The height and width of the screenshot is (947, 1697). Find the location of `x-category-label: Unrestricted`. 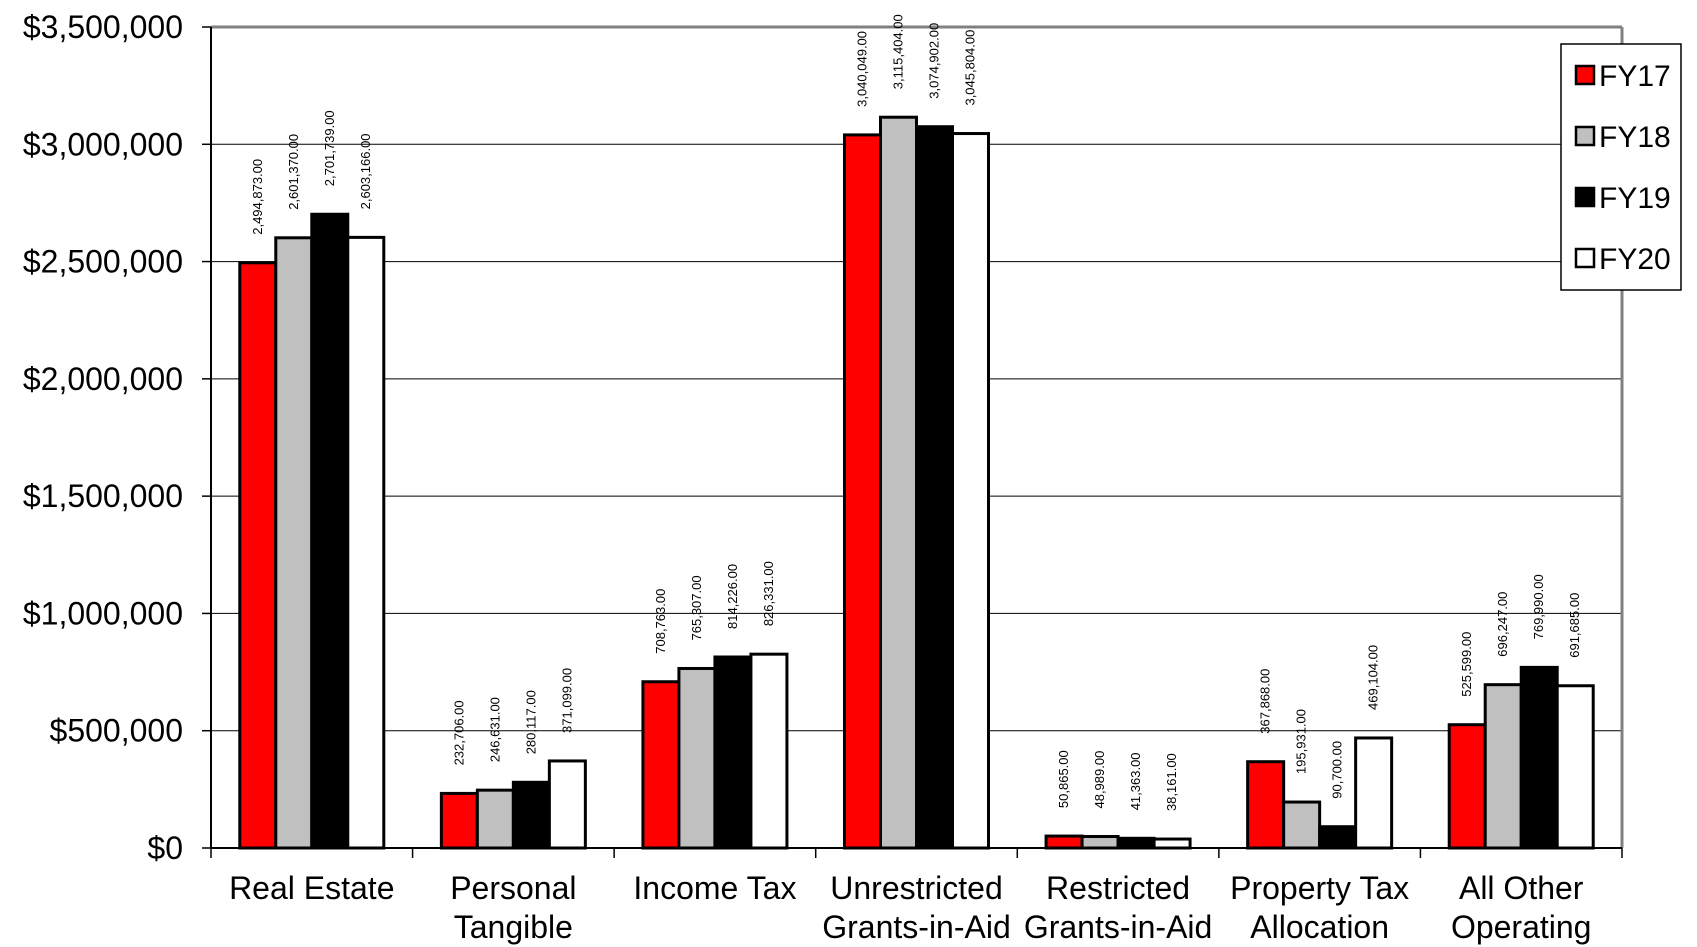

x-category-label: Unrestricted is located at coordinates (916, 888).